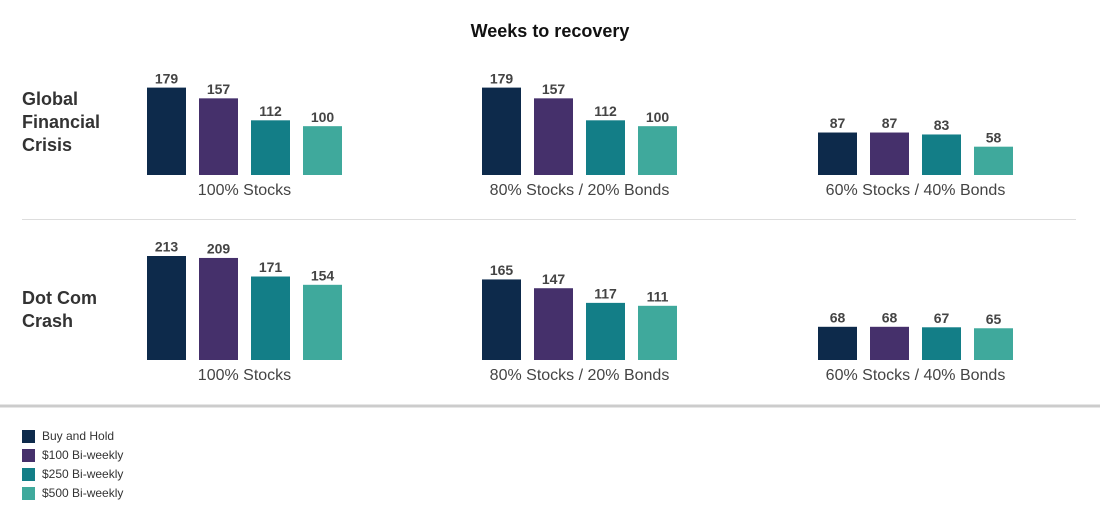  What do you see at coordinates (59, 309) in the screenshot?
I see `row-label: Dot Com Crash` at bounding box center [59, 309].